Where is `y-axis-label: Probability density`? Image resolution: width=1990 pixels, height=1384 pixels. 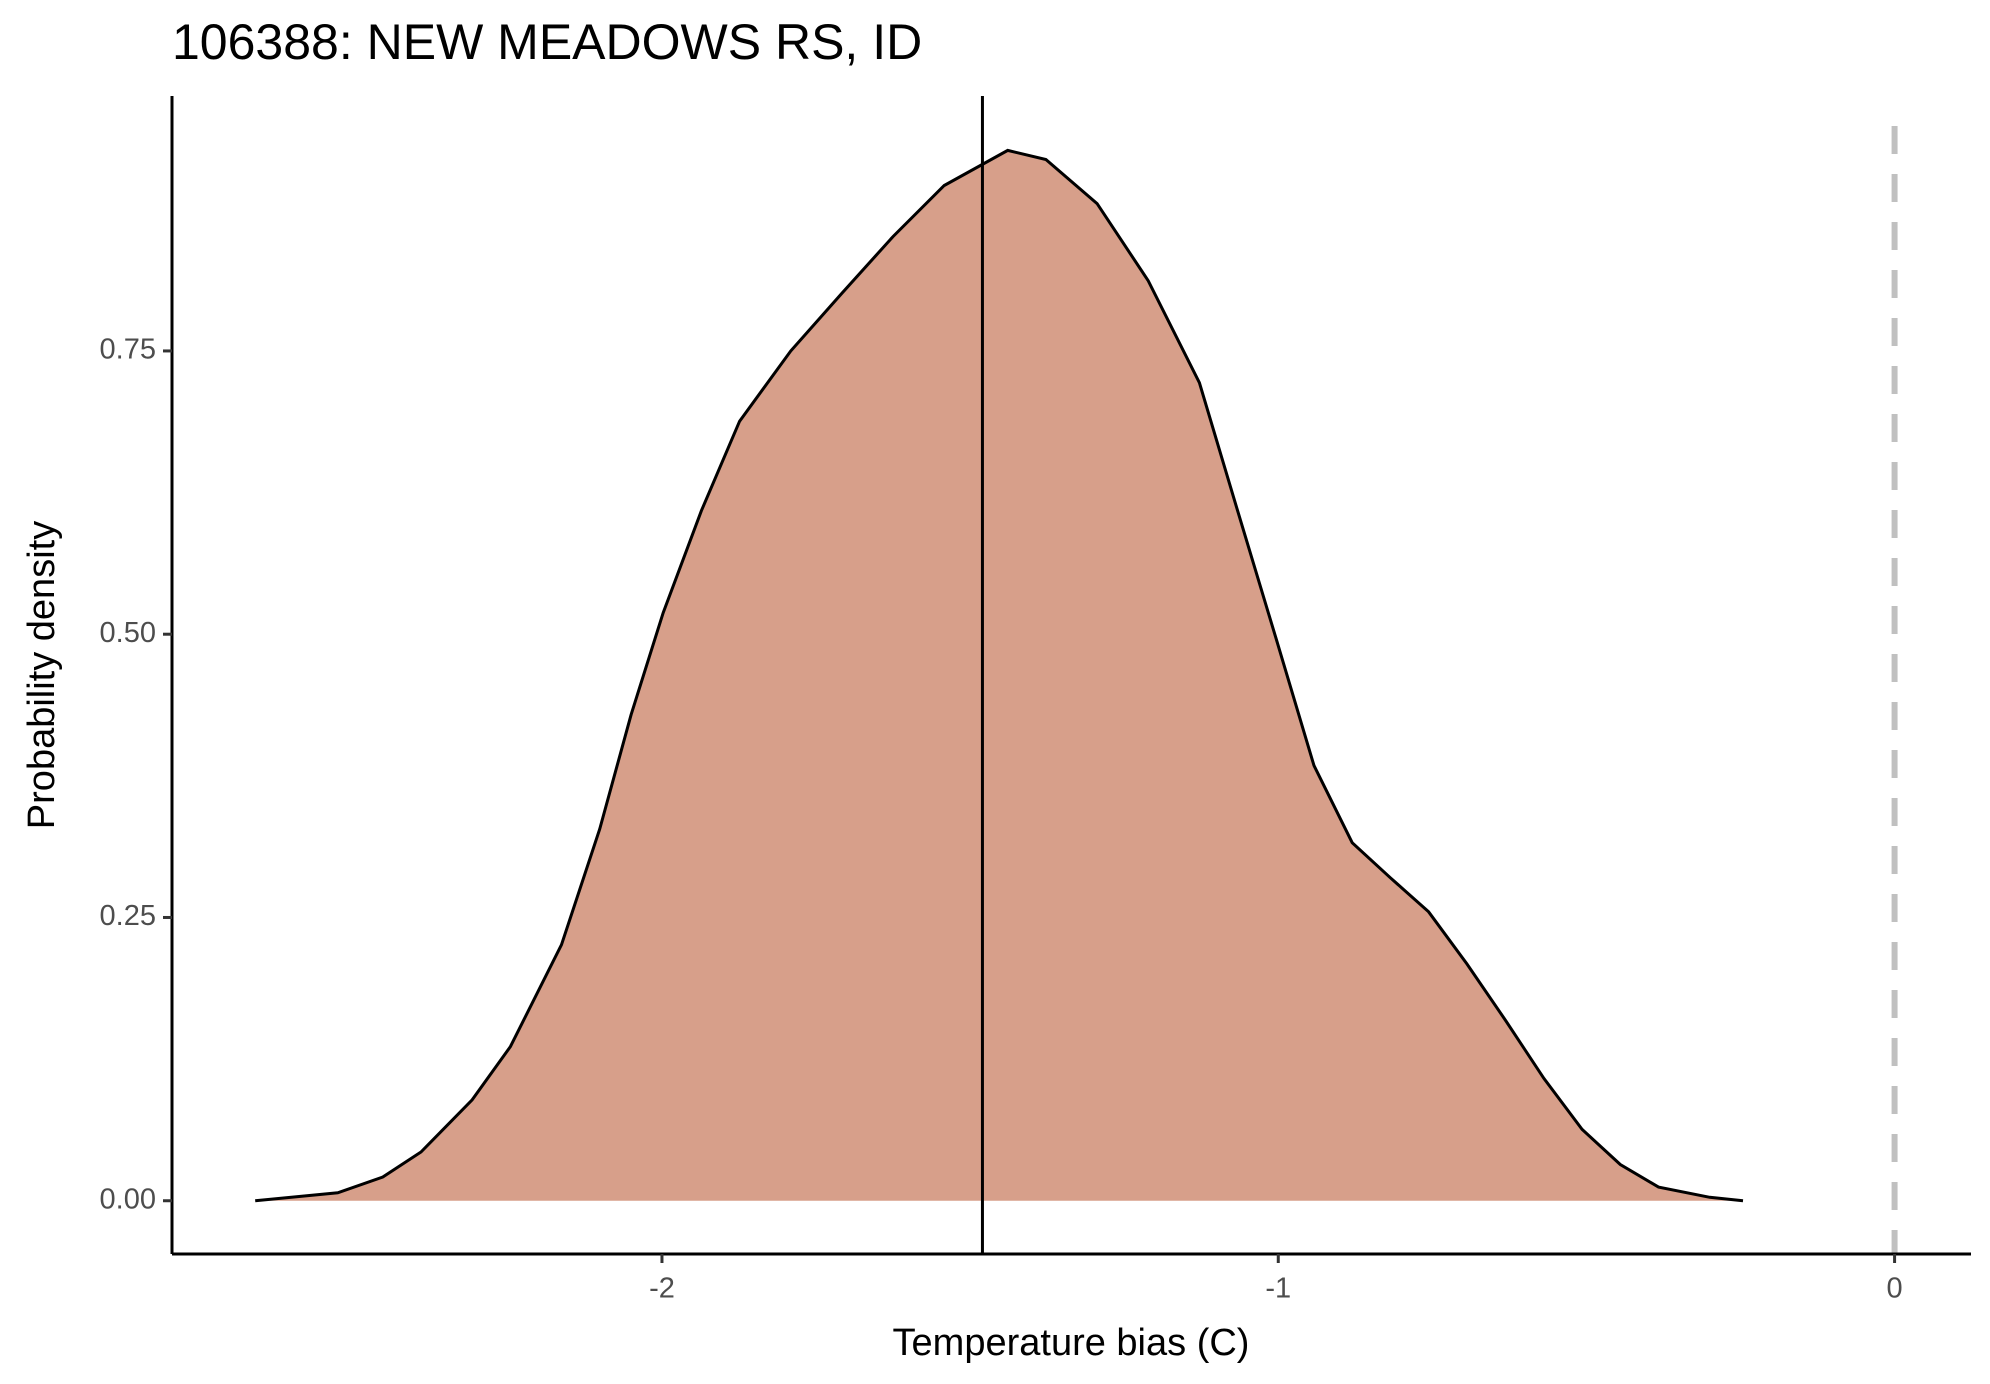
y-axis-label: Probability density is located at coordinates (42, 675).